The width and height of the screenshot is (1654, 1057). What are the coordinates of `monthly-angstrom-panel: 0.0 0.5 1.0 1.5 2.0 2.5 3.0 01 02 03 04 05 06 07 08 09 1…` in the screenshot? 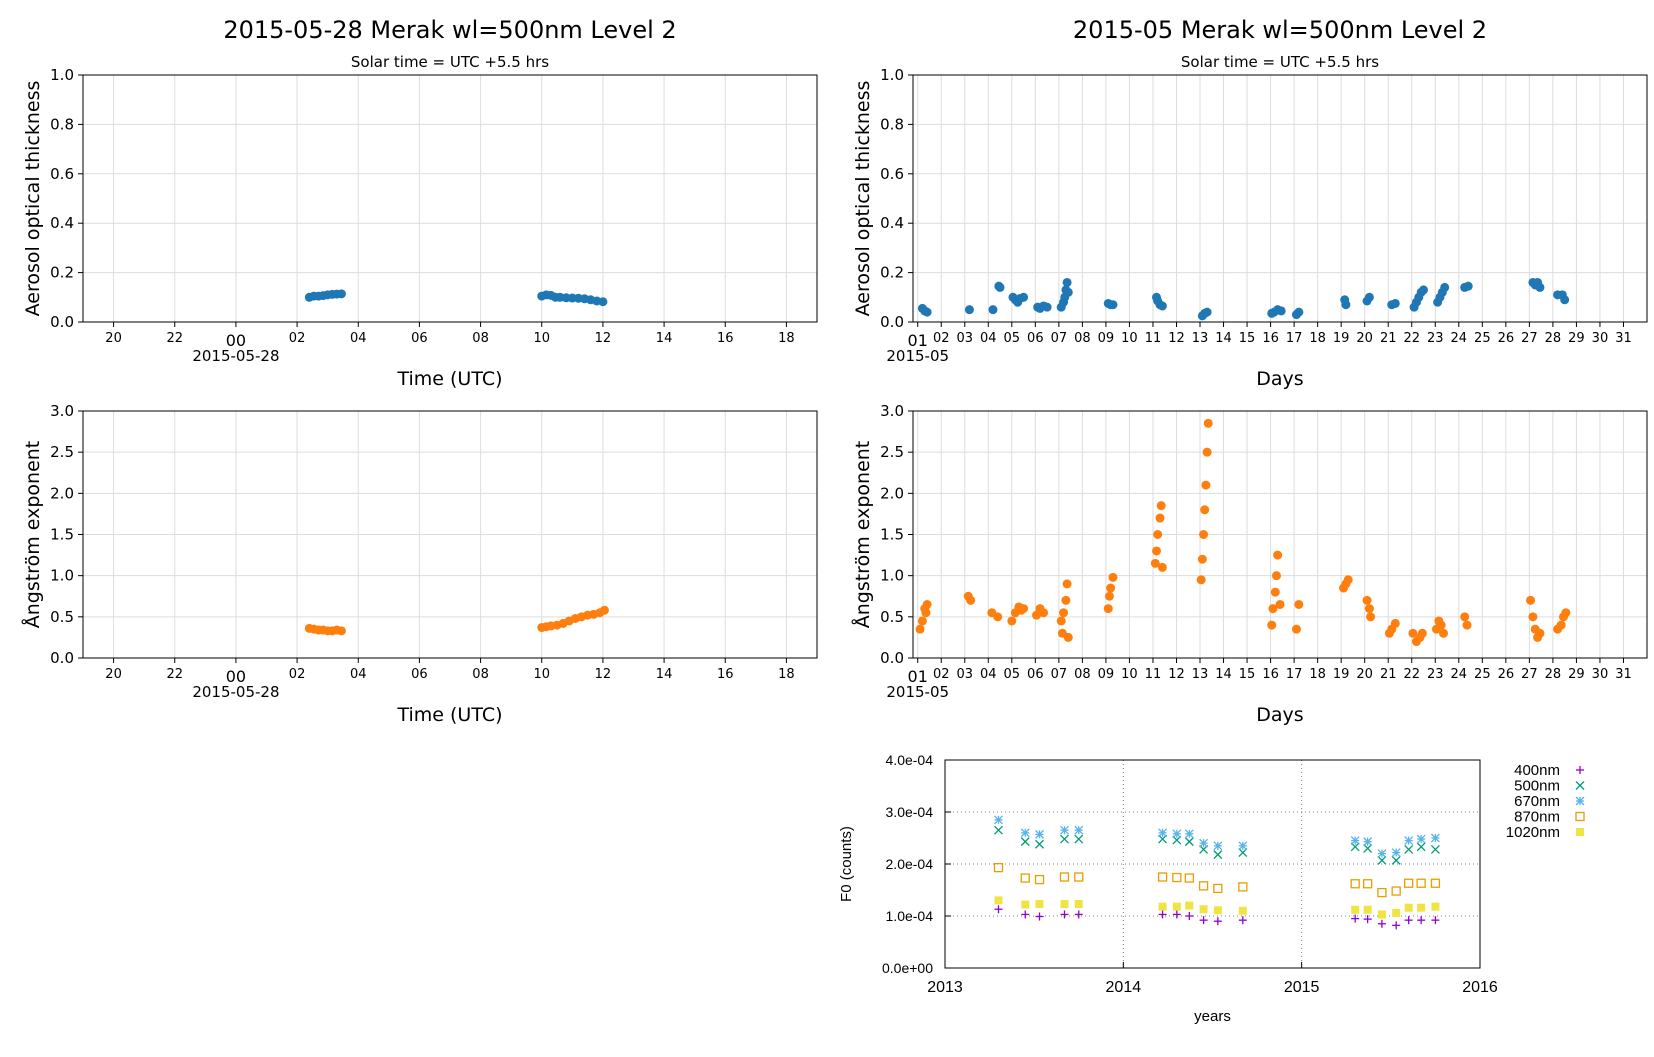 It's located at (1249, 564).